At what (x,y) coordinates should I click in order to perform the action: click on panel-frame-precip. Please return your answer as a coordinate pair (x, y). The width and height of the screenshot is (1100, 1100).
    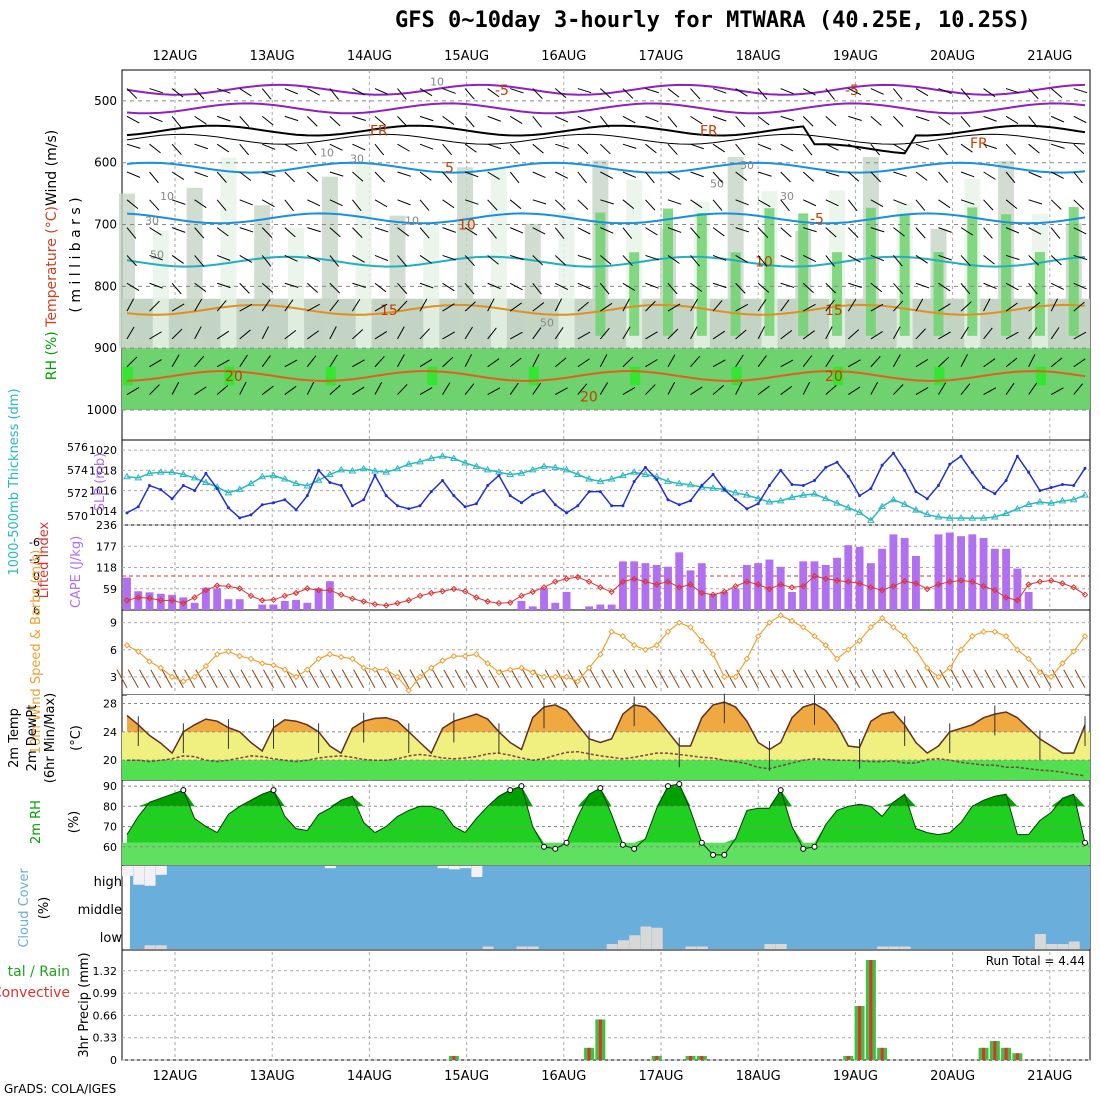
    Looking at the image, I should click on (606, 1005).